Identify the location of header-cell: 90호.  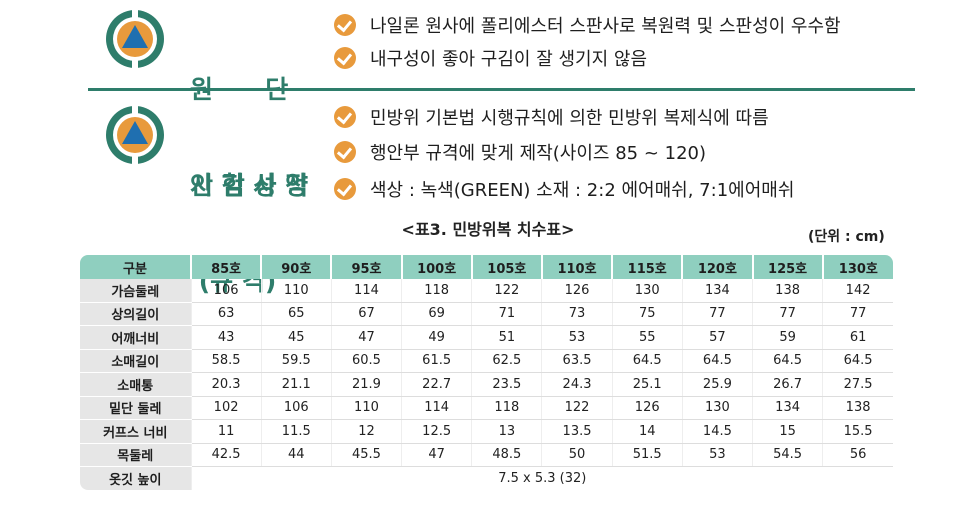
(296, 267).